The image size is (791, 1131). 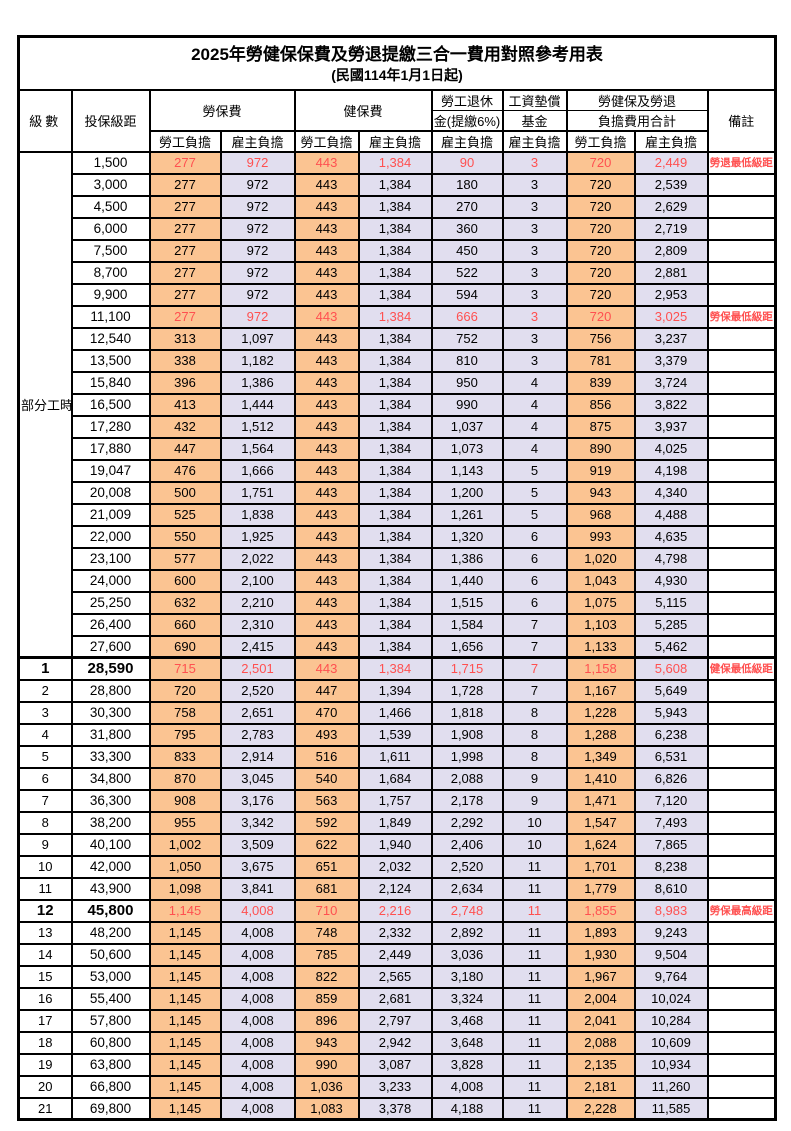 I want to click on col-header-total-line1: 勞健保及勞退, so click(x=637, y=99).